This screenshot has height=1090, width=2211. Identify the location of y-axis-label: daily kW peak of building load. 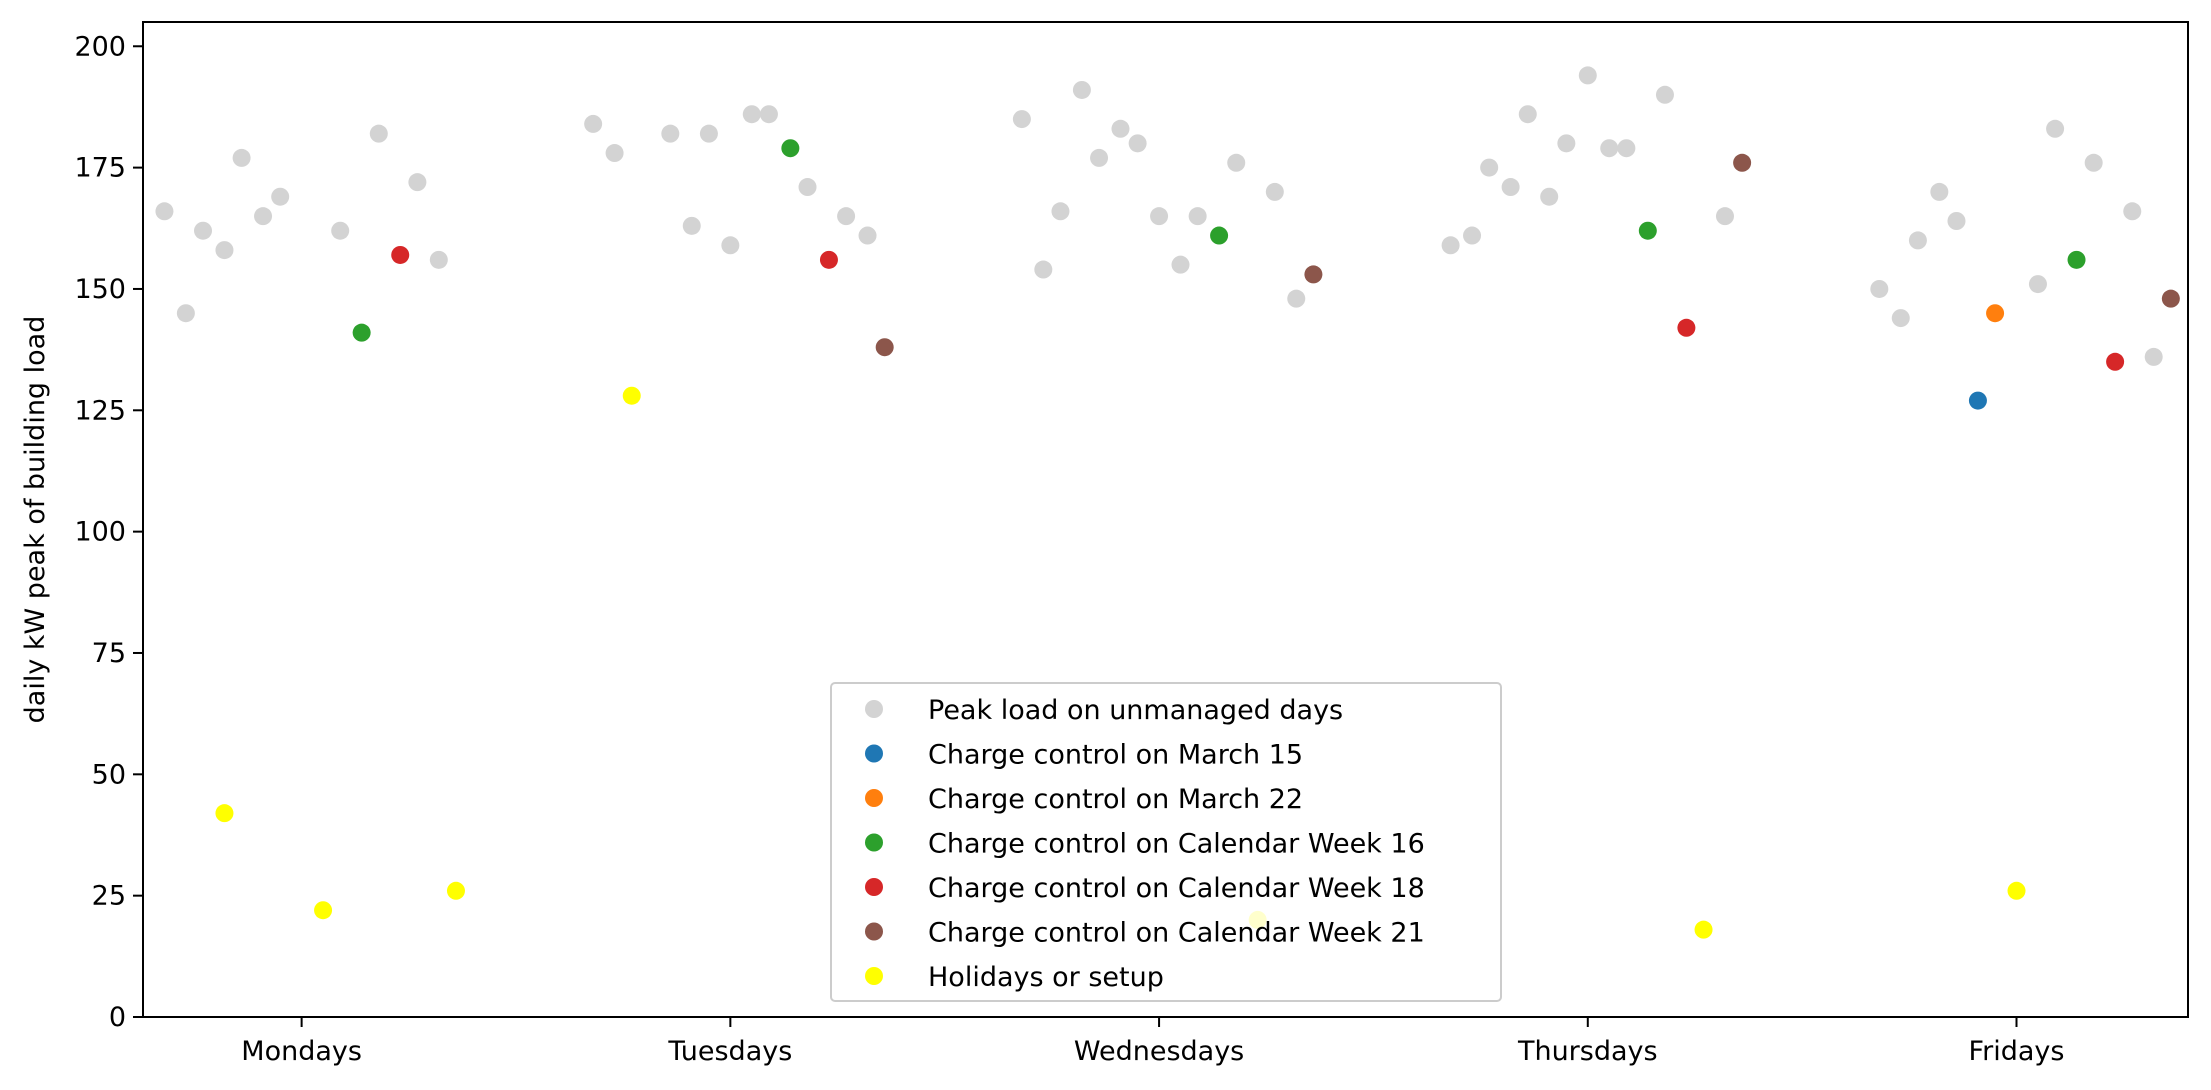
(35, 520).